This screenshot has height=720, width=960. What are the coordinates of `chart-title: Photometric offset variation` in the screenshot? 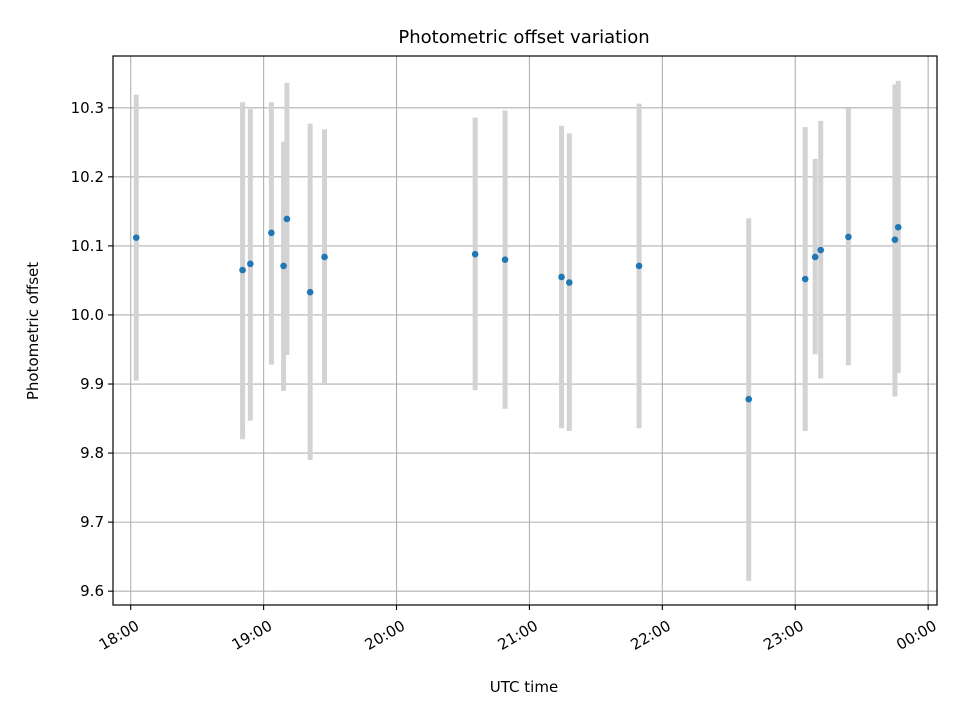 It's located at (523, 37).